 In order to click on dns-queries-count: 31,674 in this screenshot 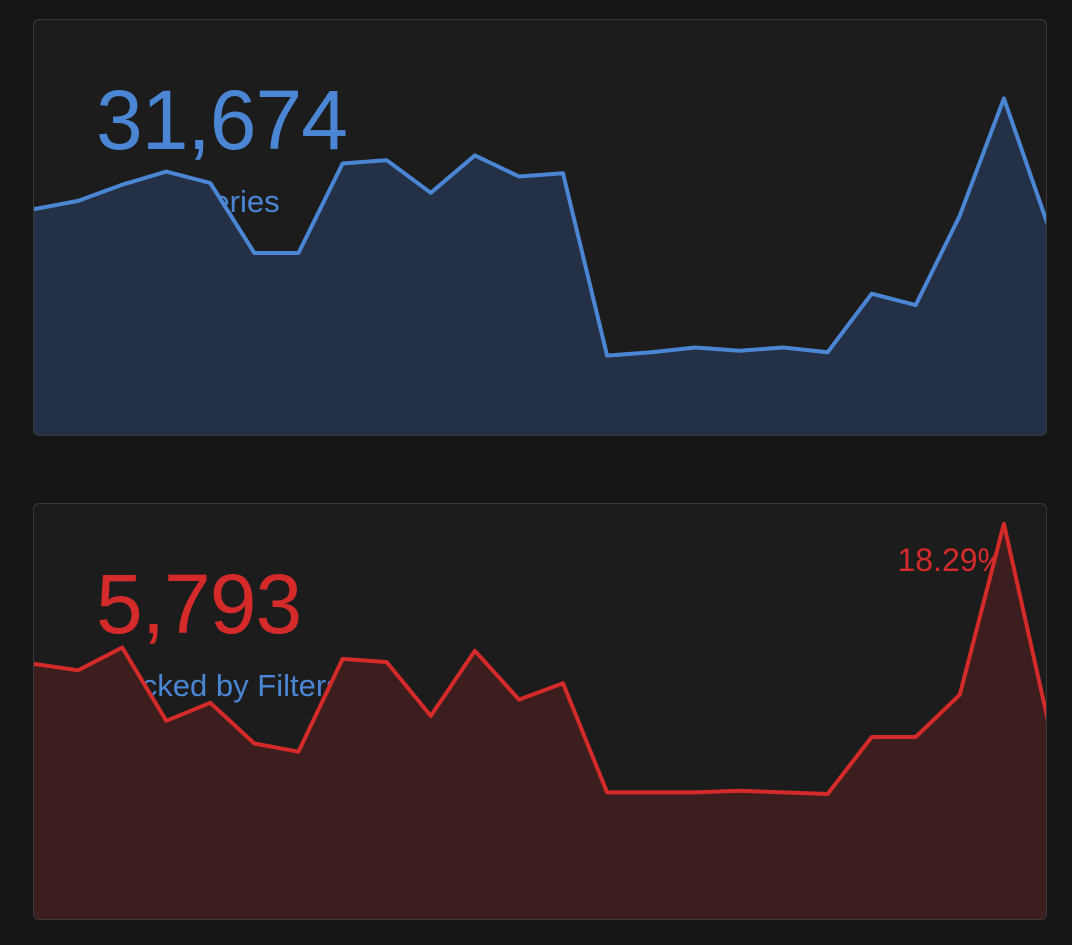, I will do `click(222, 120)`.